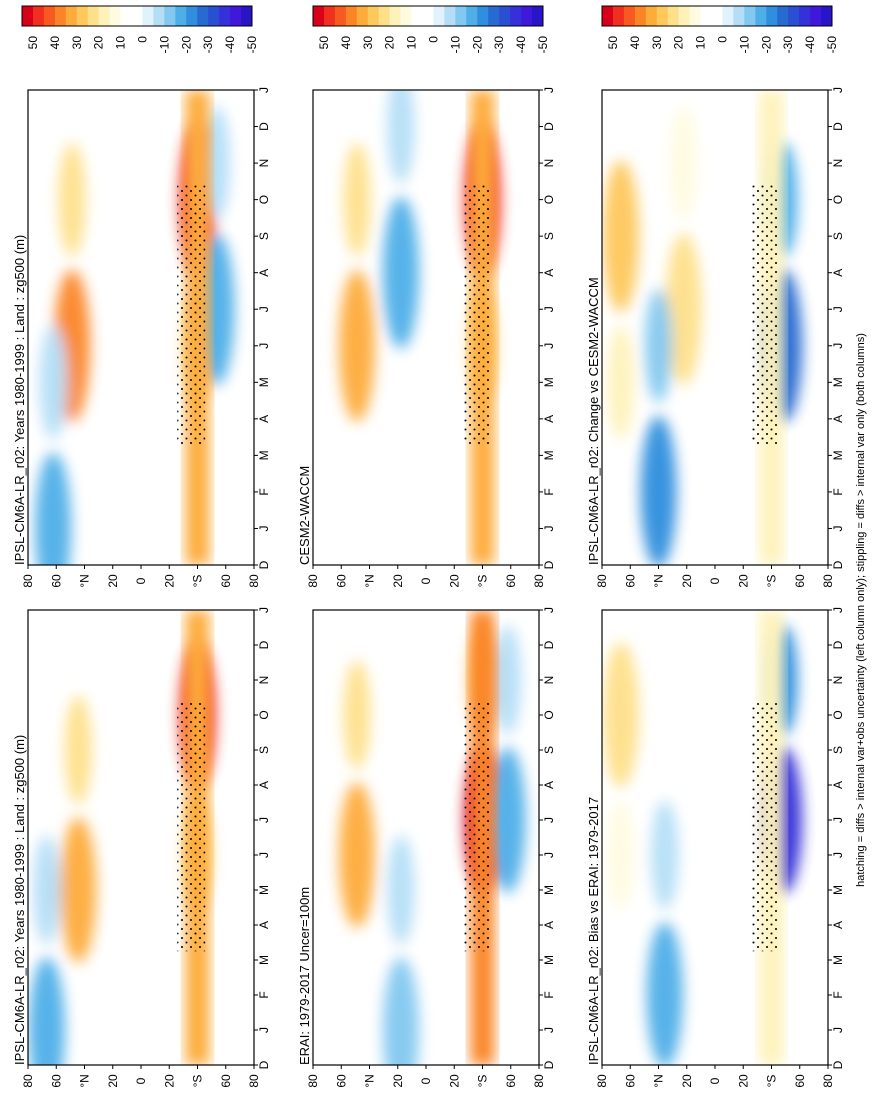 Image resolution: width=891 pixels, height=1100 pixels. What do you see at coordinates (613, 43) in the screenshot?
I see `colorbar-tick-label: 50` at bounding box center [613, 43].